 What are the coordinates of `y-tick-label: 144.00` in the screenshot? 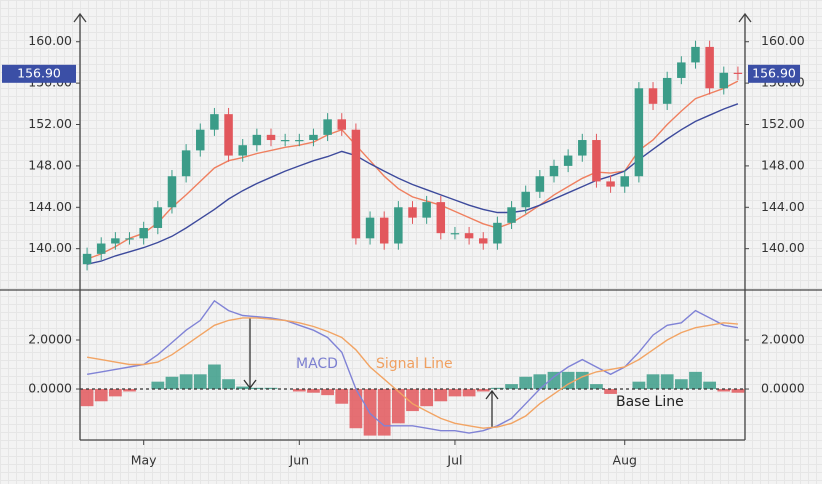 It's located at (783, 206).